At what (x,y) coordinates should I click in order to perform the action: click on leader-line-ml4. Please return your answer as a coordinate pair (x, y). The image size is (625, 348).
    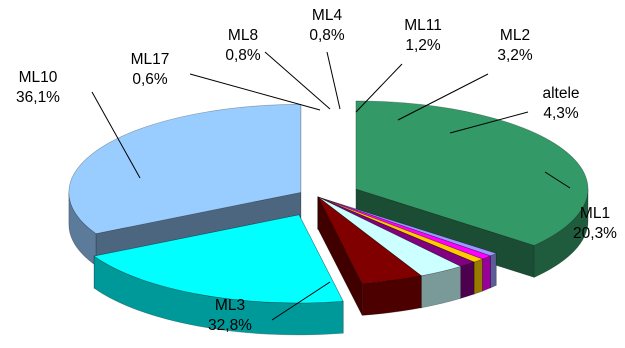
    Looking at the image, I should click on (333, 80).